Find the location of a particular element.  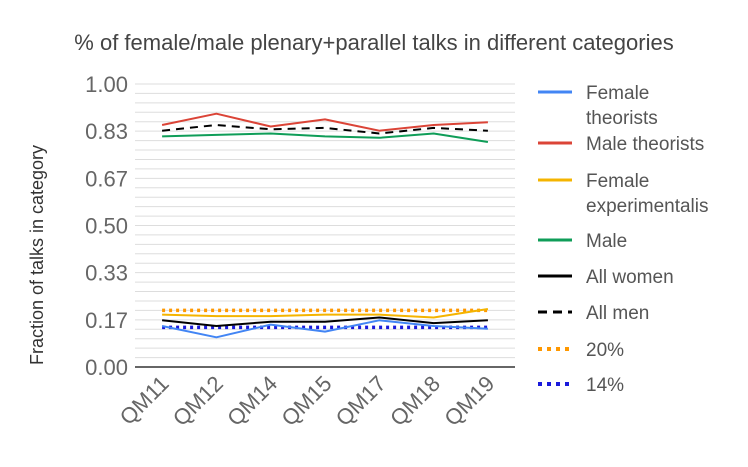

y-tick-label: 0.50 is located at coordinates (106, 226).